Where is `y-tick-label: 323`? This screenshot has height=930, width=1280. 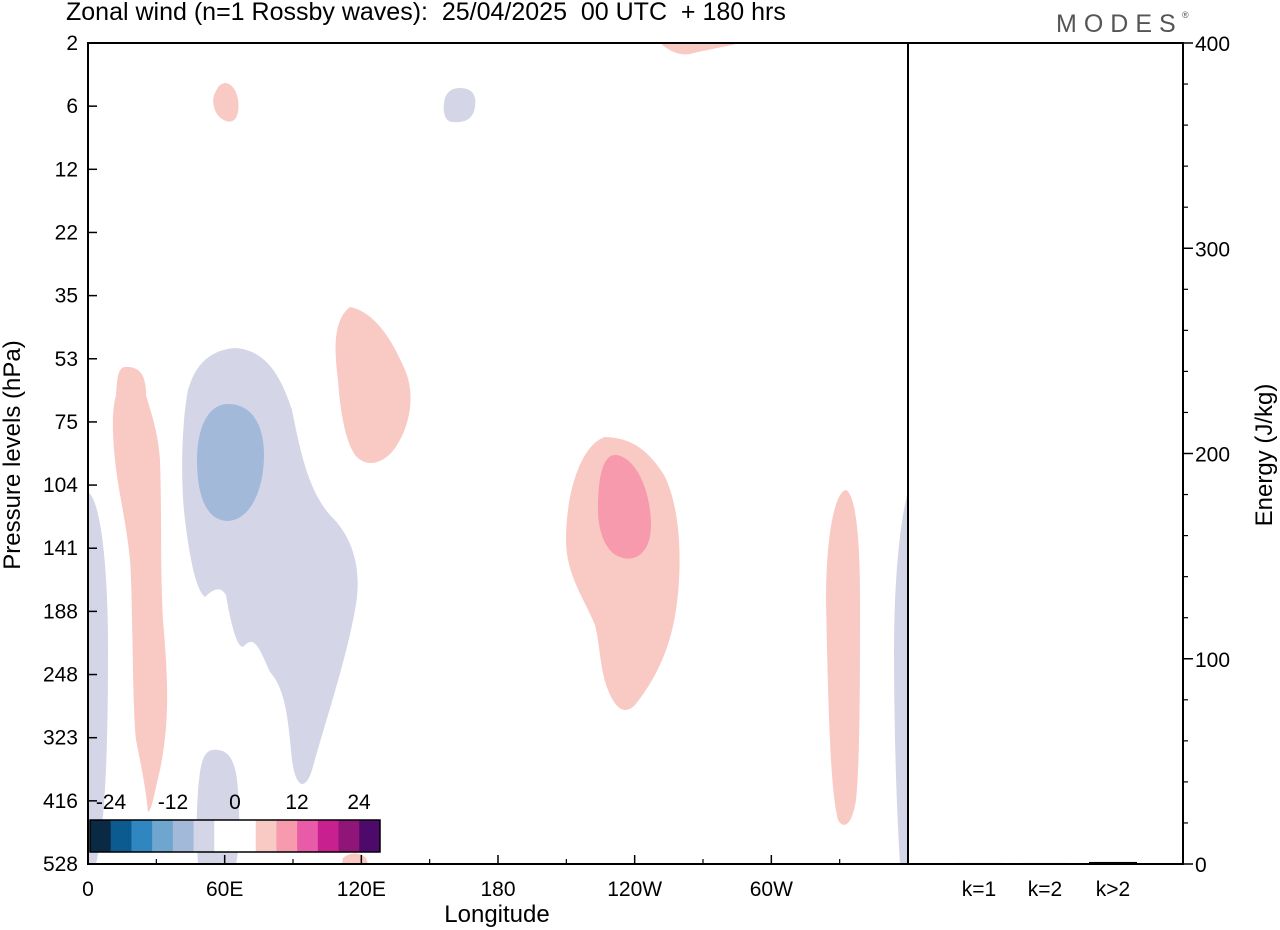
y-tick-label: 323 is located at coordinates (60, 738).